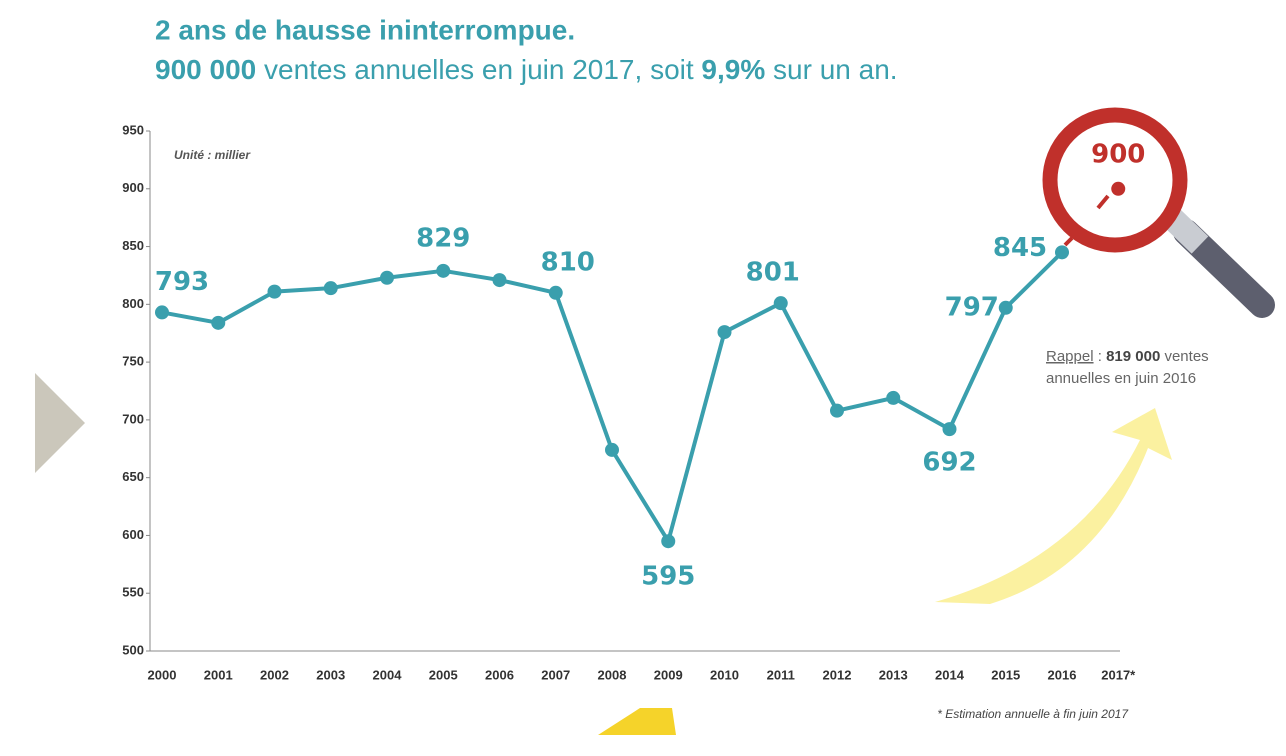 This screenshot has width=1286, height=756. I want to click on y-tick-label: 550, so click(133, 592).